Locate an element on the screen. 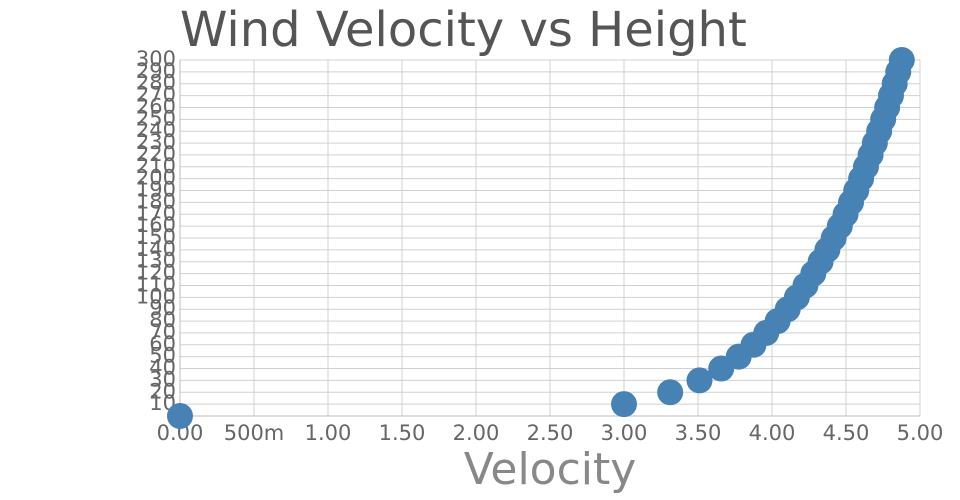  x-tick-label: 4.00 is located at coordinates (772, 433).